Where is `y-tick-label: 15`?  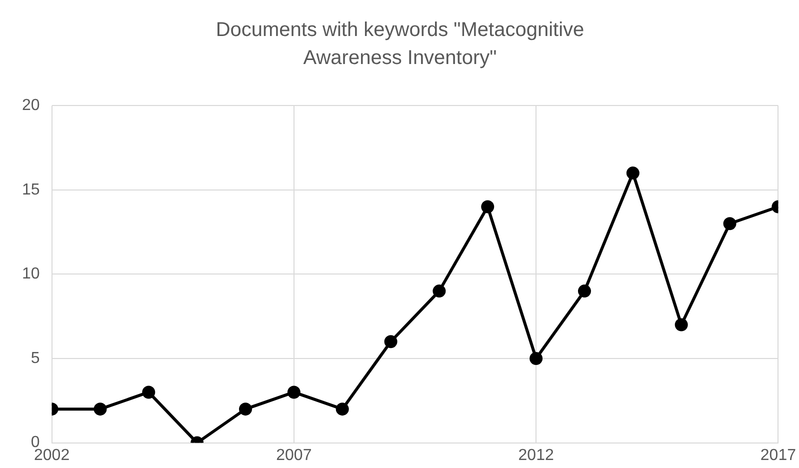
y-tick-label: 15 is located at coordinates (31, 189).